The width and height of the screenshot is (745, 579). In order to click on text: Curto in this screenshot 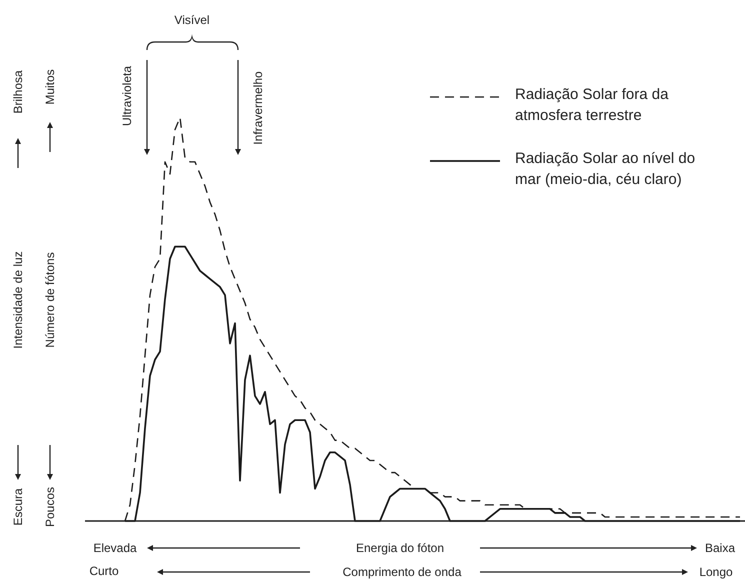, I will do `click(104, 571)`.